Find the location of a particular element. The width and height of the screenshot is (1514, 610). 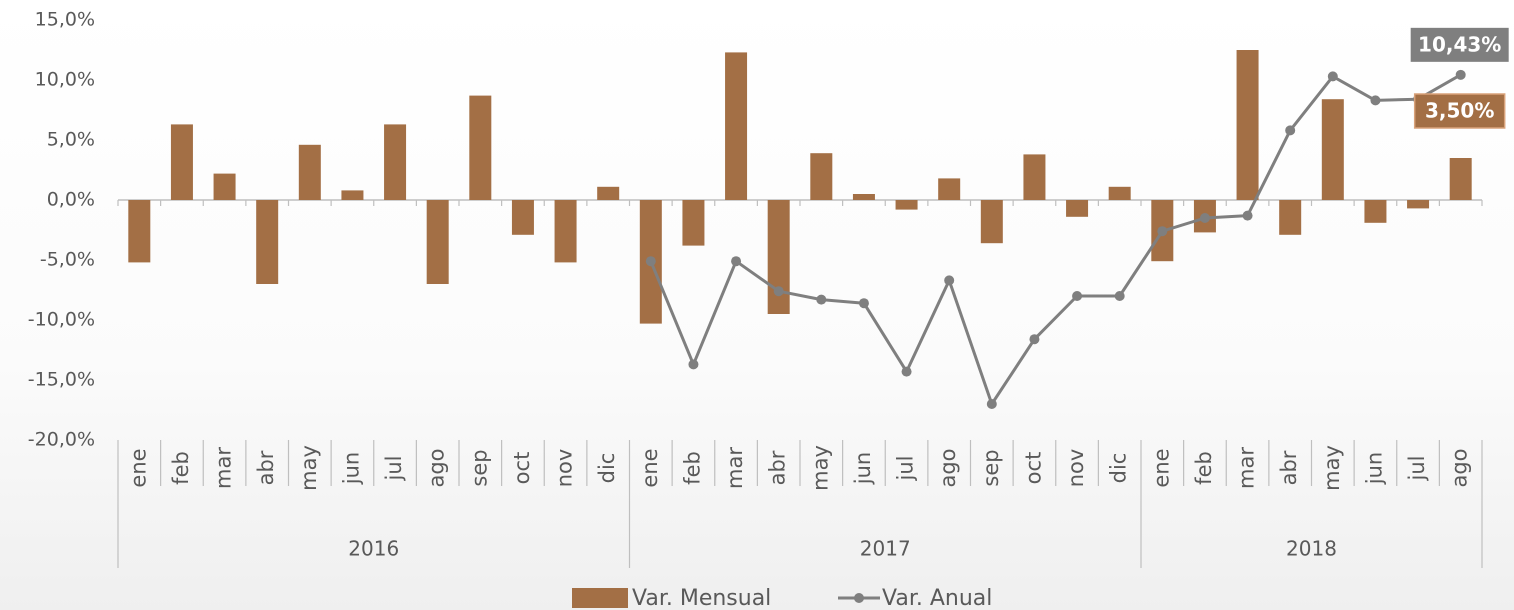

y-tick-label: 5,0% is located at coordinates (71, 140).